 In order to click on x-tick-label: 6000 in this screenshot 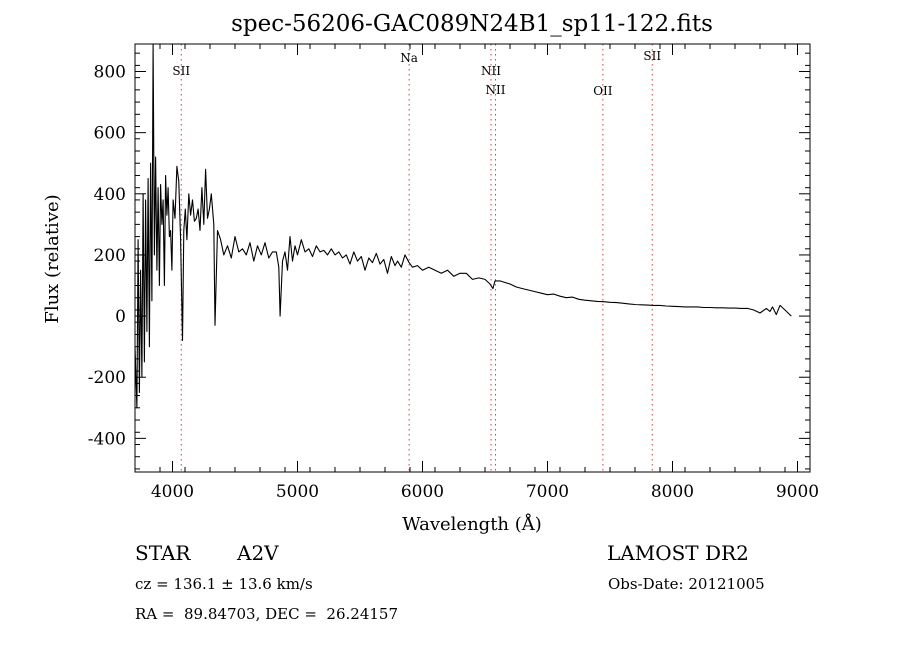, I will do `click(422, 492)`.